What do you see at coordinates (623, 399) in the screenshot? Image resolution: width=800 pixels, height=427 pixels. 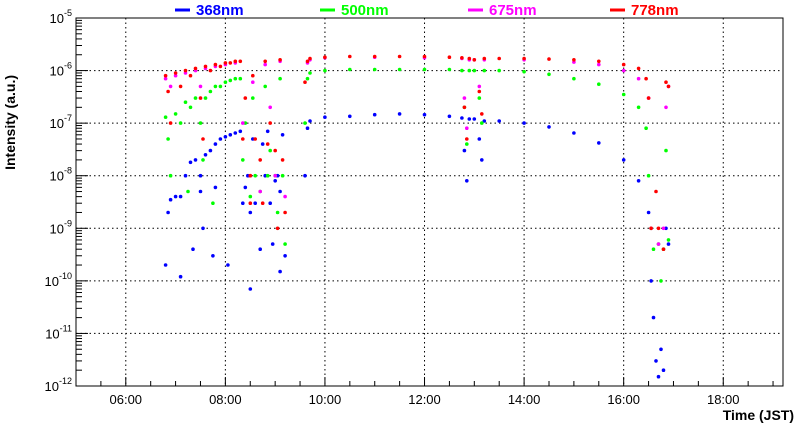 I see `x-tick-label: 16:00` at bounding box center [623, 399].